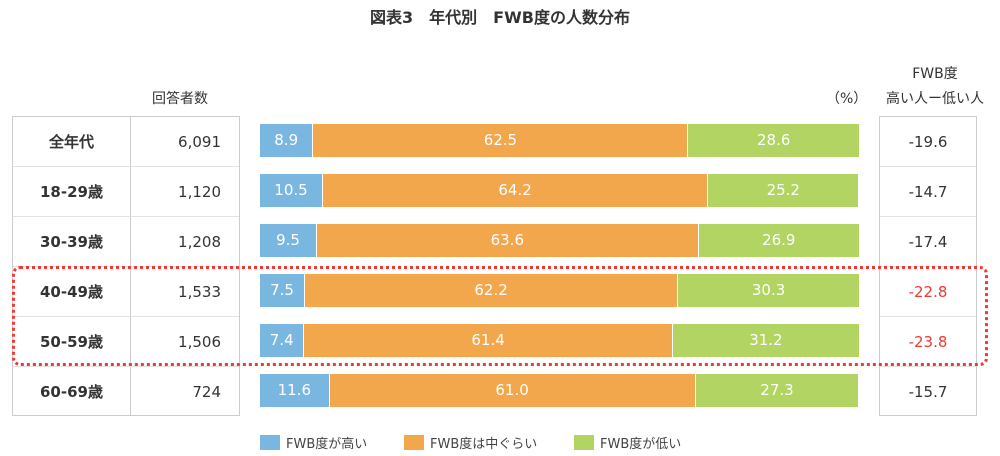  I want to click on diff-value: -23.8, so click(928, 342).